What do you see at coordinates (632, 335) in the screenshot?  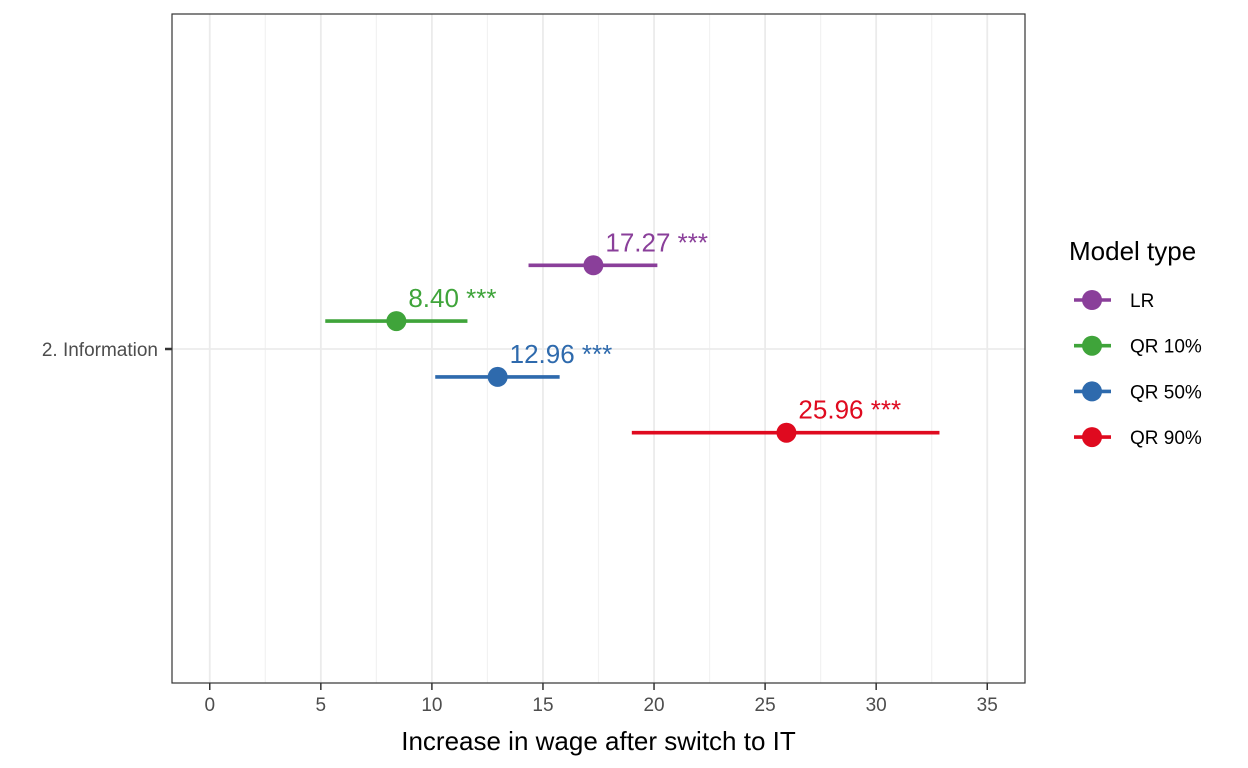 I see `series-marks: 17.27 *** 8.40 *** 12.96 *** 25.96 ***` at bounding box center [632, 335].